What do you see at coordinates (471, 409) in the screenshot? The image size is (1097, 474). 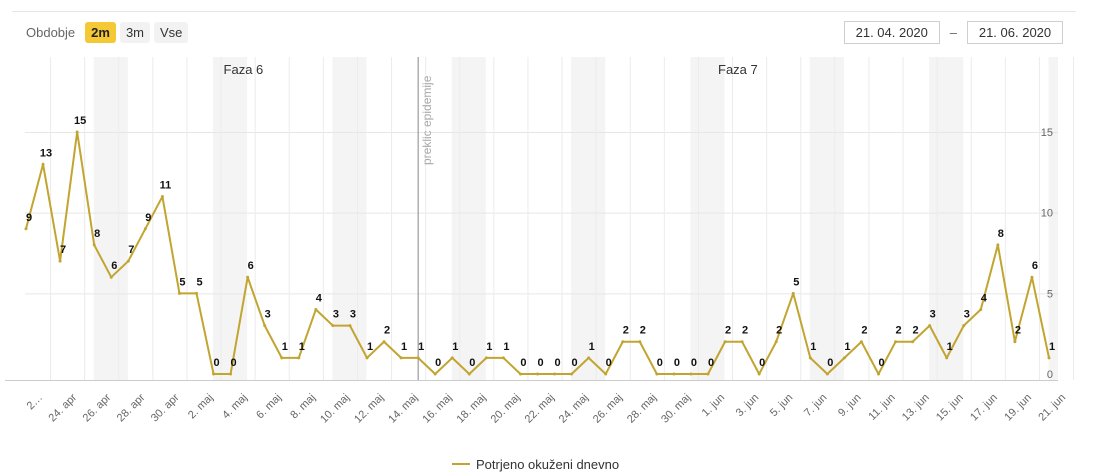 I see `x-tick-label: 18. maj` at bounding box center [471, 409].